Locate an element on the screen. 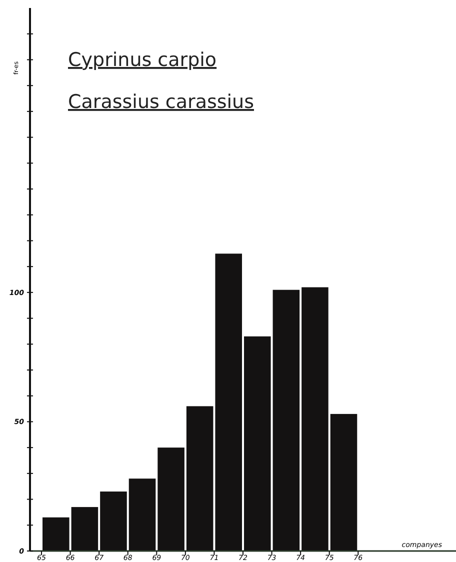 This screenshot has height=562, width=456. text: Cyprinus carpio is located at coordinates (142, 60).